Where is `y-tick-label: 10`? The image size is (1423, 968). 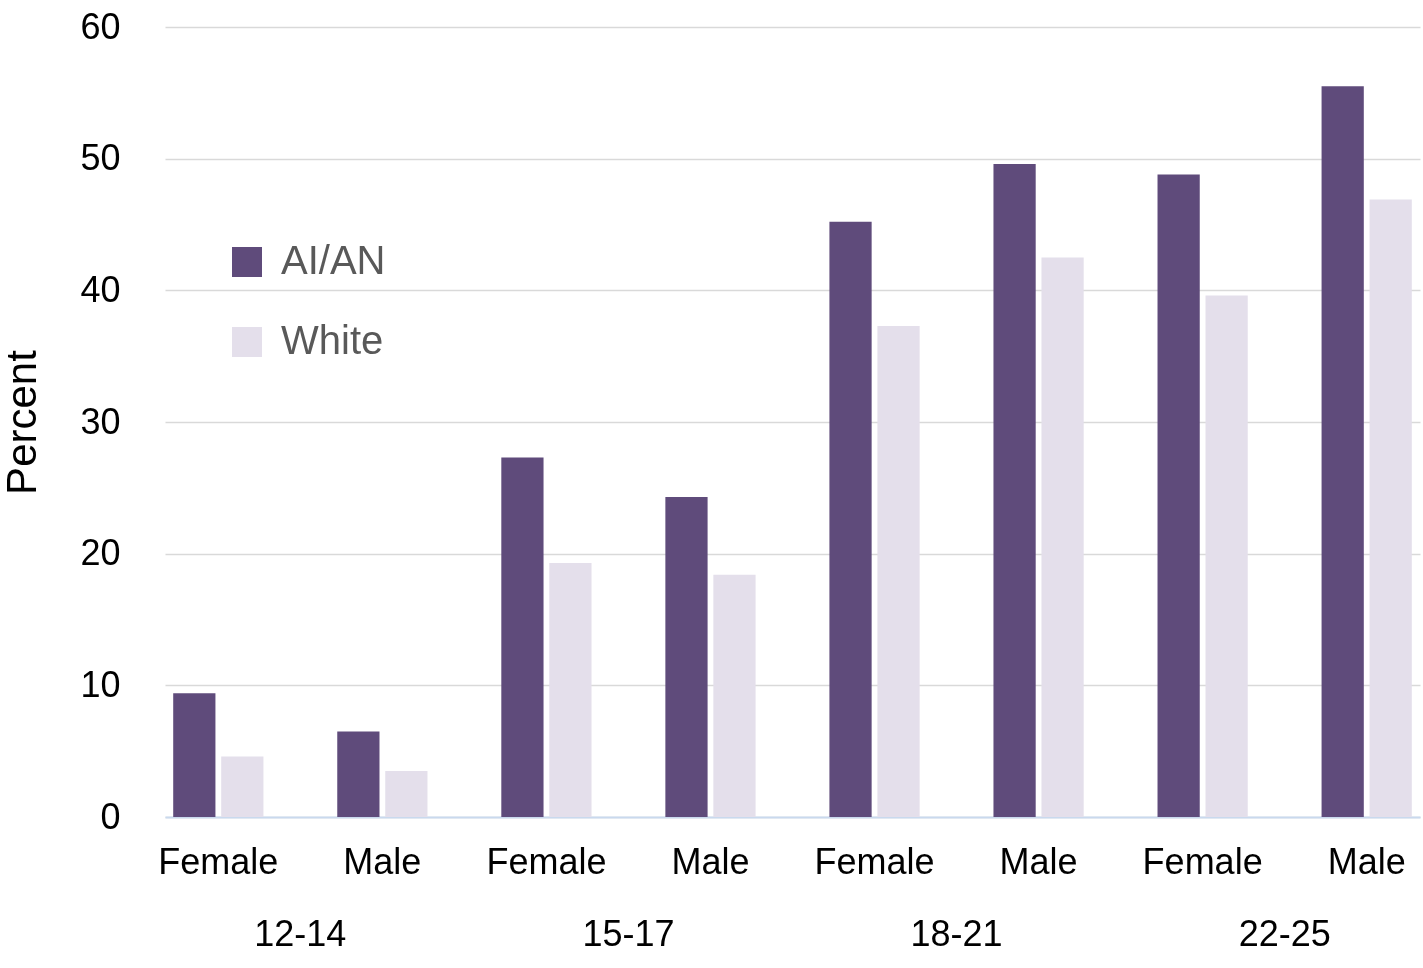 y-tick-label: 10 is located at coordinates (100, 684).